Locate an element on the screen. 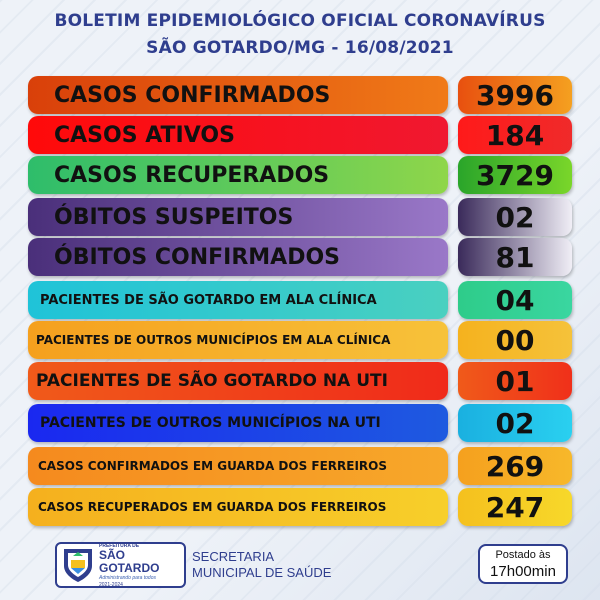 The width and height of the screenshot is (600, 600). posted-time-box: Postado às 17h00min is located at coordinates (523, 564).